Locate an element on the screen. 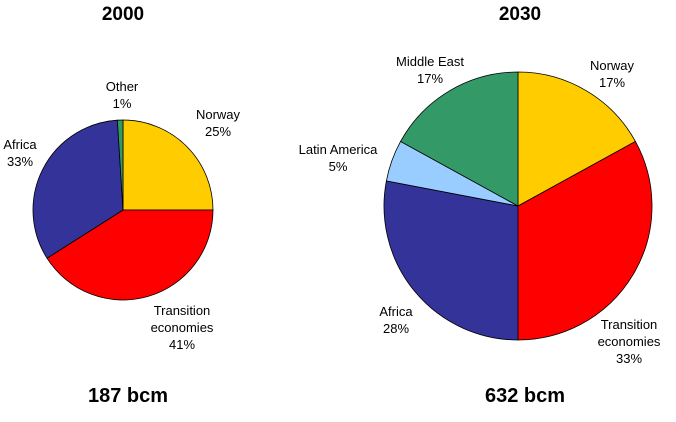 Image resolution: width=676 pixels, height=422 pixels. slice-label-latin-america-2030: Latin America 5% is located at coordinates (339, 158).